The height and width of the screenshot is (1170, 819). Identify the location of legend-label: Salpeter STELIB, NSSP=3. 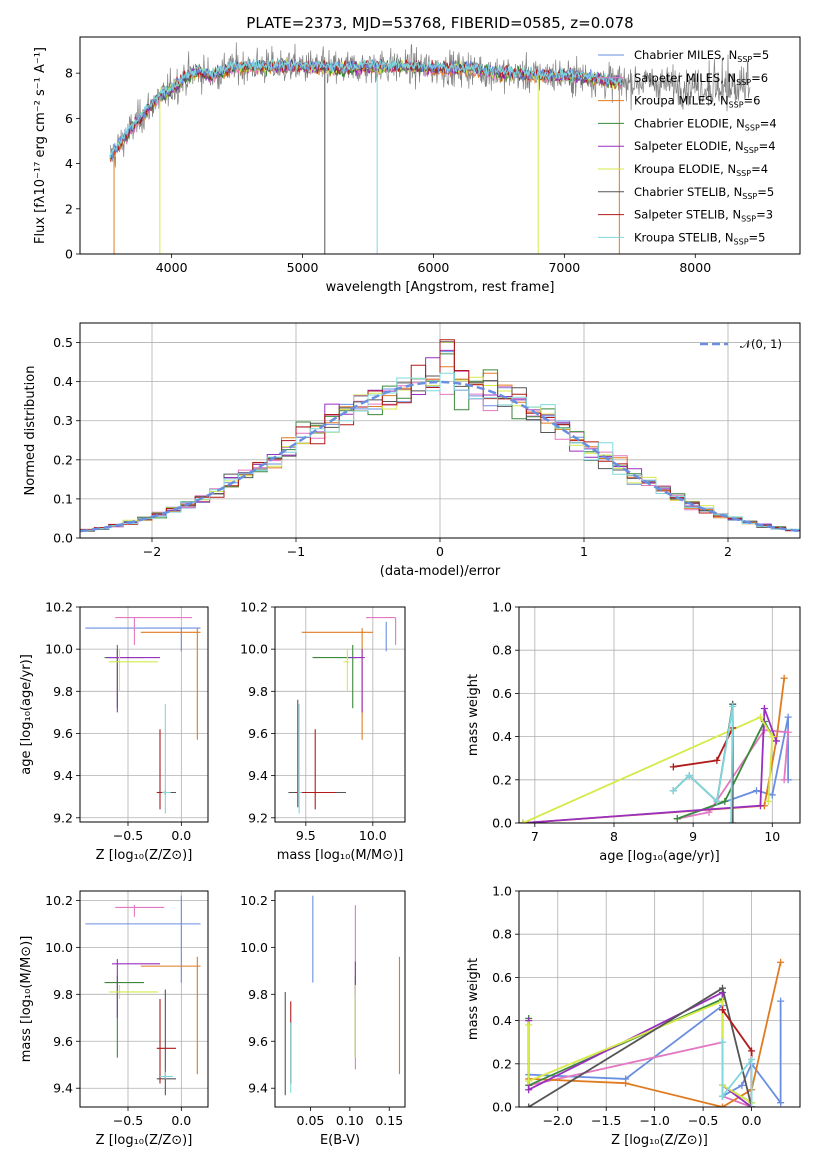
(703, 216).